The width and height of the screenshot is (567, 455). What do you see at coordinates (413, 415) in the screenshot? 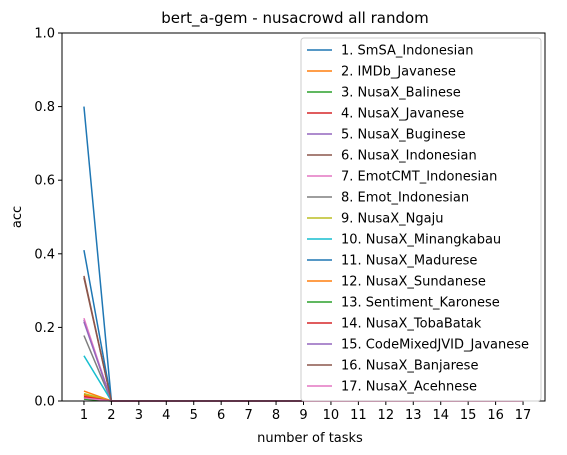
I see `x-tick-label: 13` at bounding box center [413, 415].